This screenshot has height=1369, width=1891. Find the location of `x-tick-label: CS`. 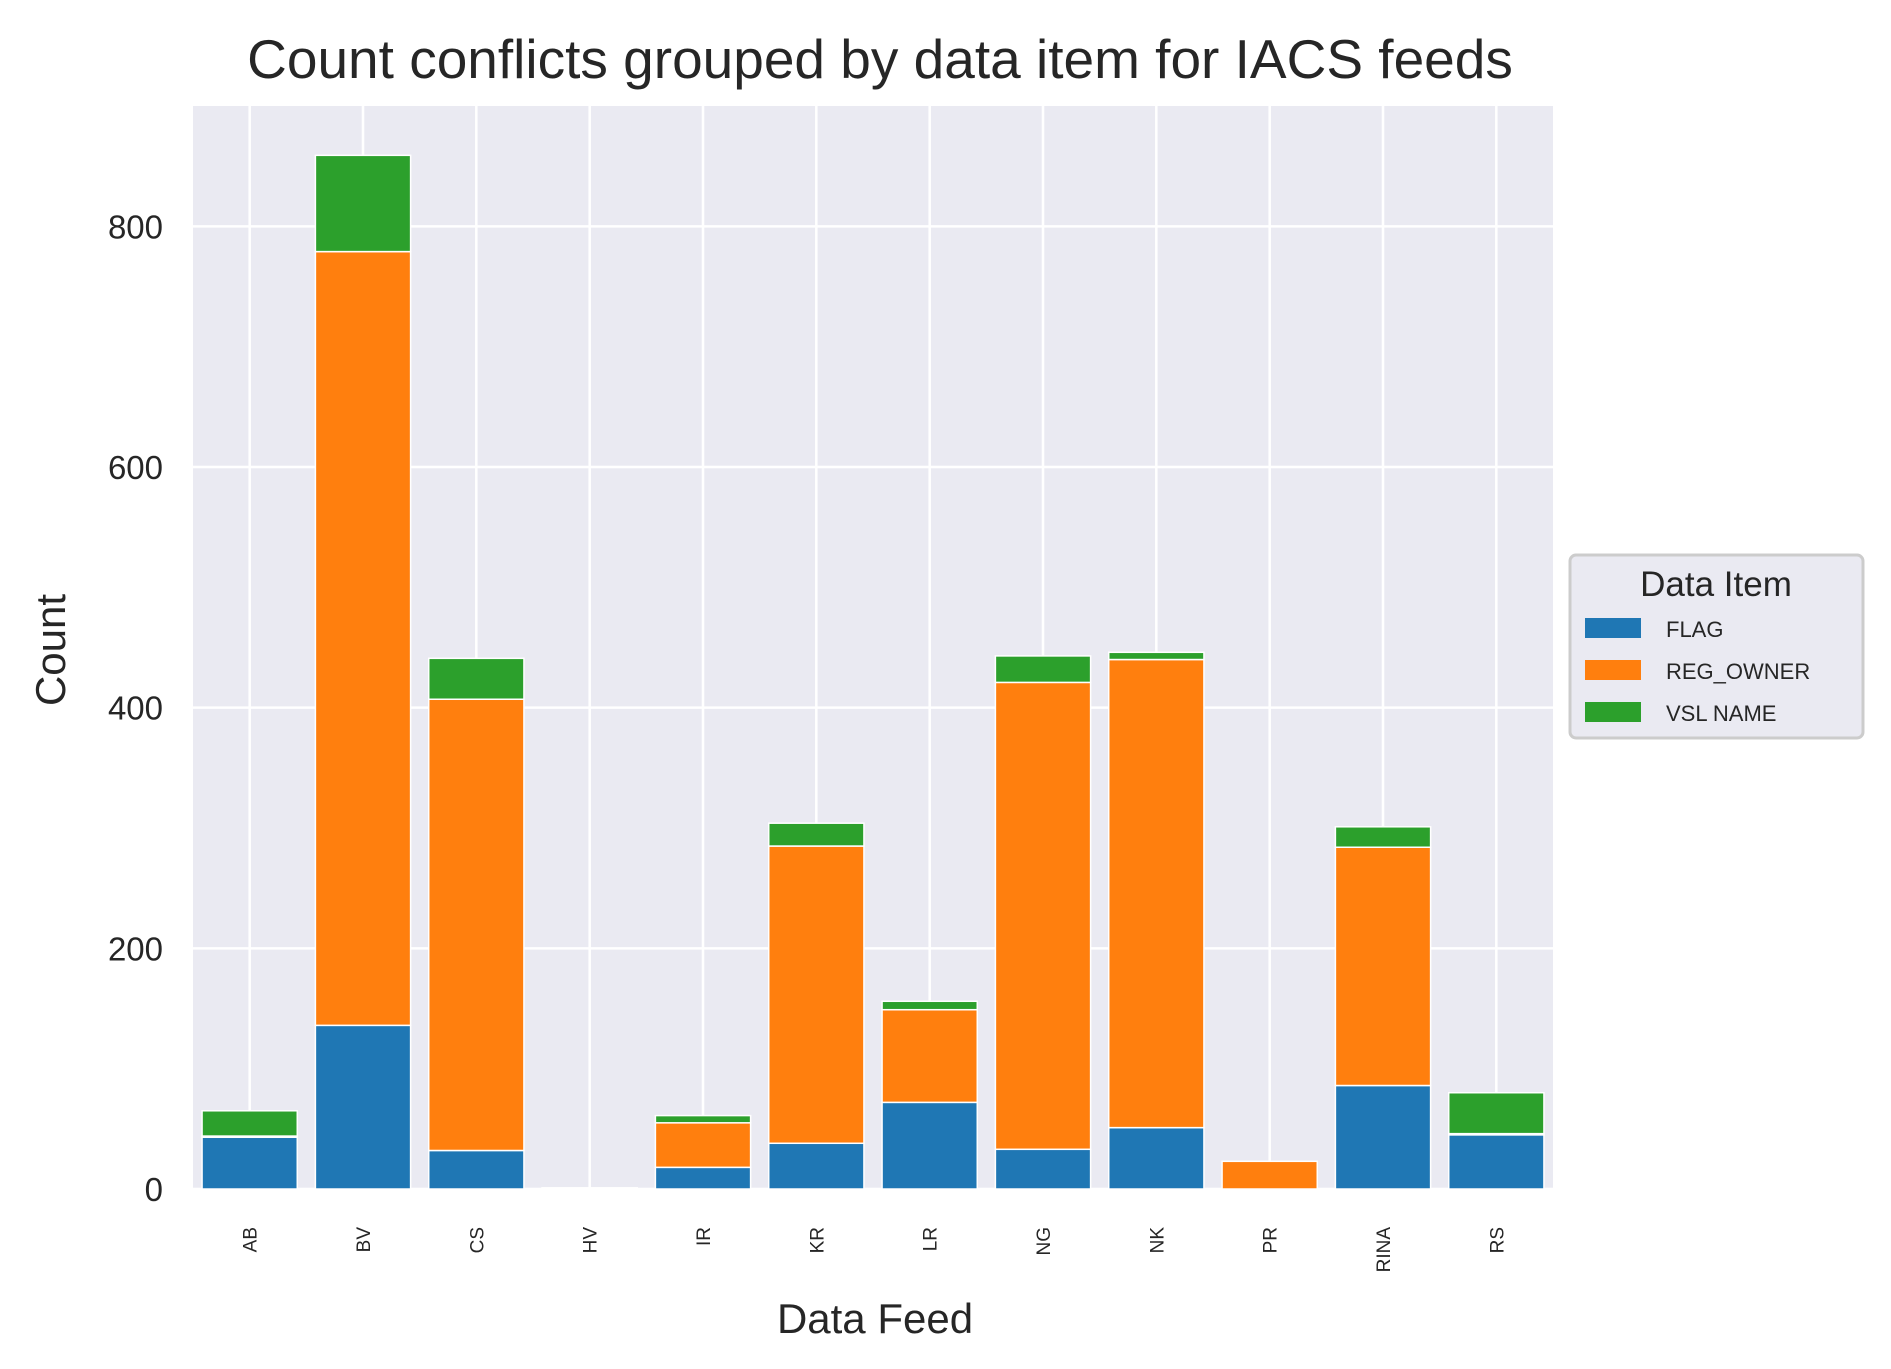

x-tick-label: CS is located at coordinates (477, 1240).